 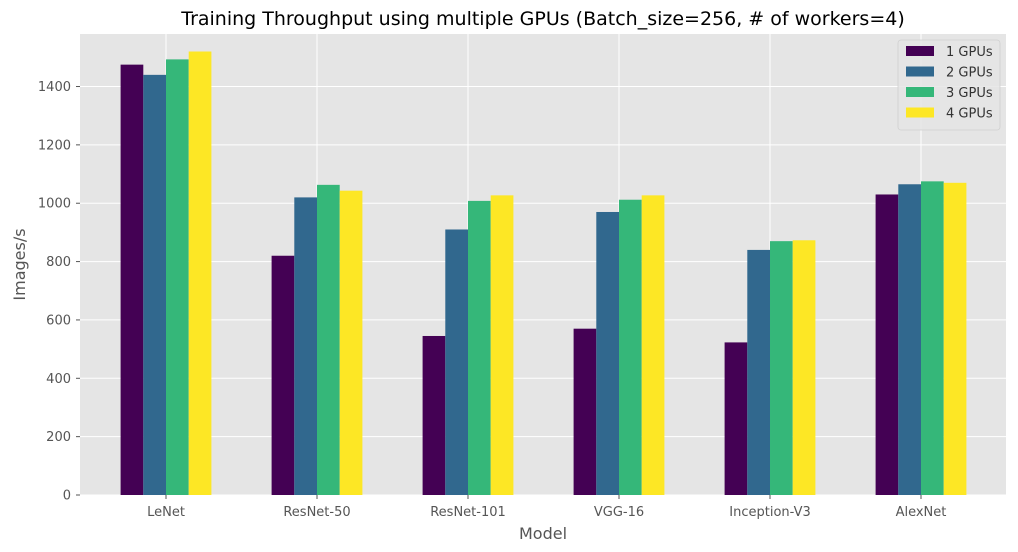 What do you see at coordinates (804, 367) in the screenshot?
I see `bar-4-gpus-inception-v3` at bounding box center [804, 367].